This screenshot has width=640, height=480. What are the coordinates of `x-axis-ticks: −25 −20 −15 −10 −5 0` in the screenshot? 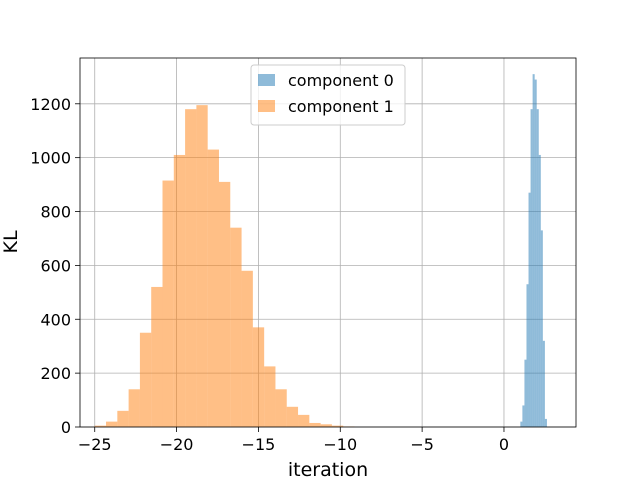 It's located at (293, 440).